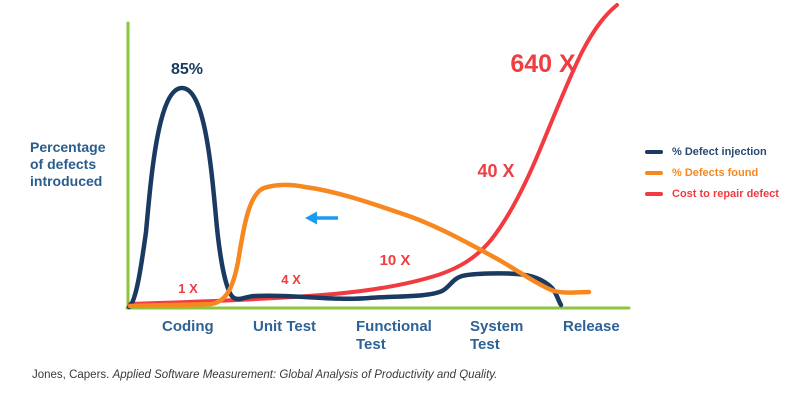 Image resolution: width=800 pixels, height=407 pixels. I want to click on cost-label-unit-test: 4 X, so click(291, 279).